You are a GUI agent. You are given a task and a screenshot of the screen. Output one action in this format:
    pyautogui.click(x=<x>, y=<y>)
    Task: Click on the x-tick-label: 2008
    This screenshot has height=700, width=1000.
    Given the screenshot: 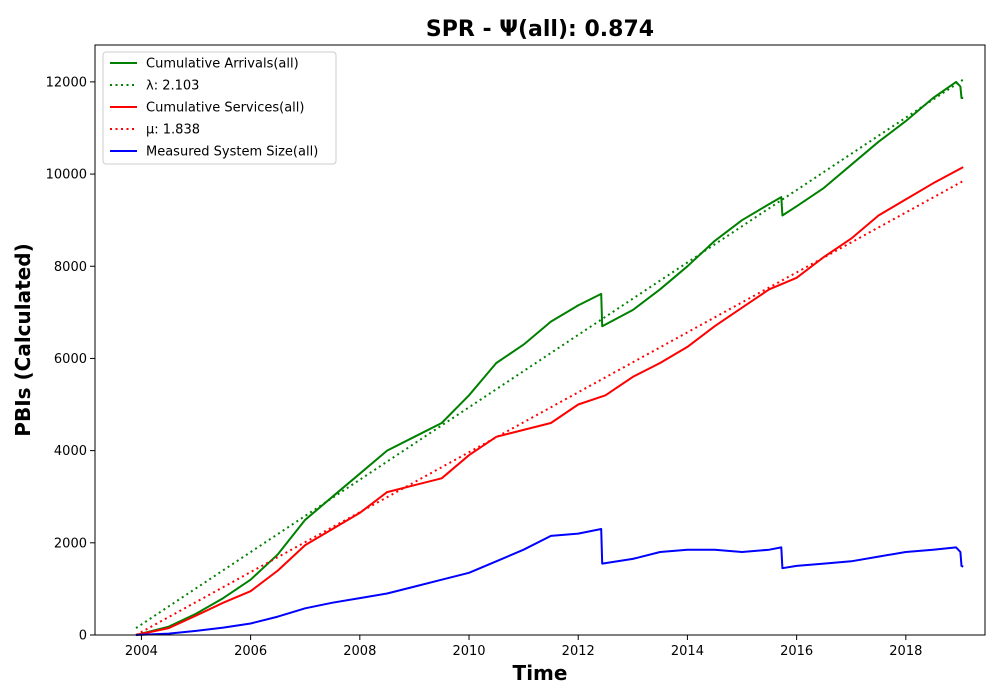 What is the action you would take?
    pyautogui.click(x=359, y=651)
    